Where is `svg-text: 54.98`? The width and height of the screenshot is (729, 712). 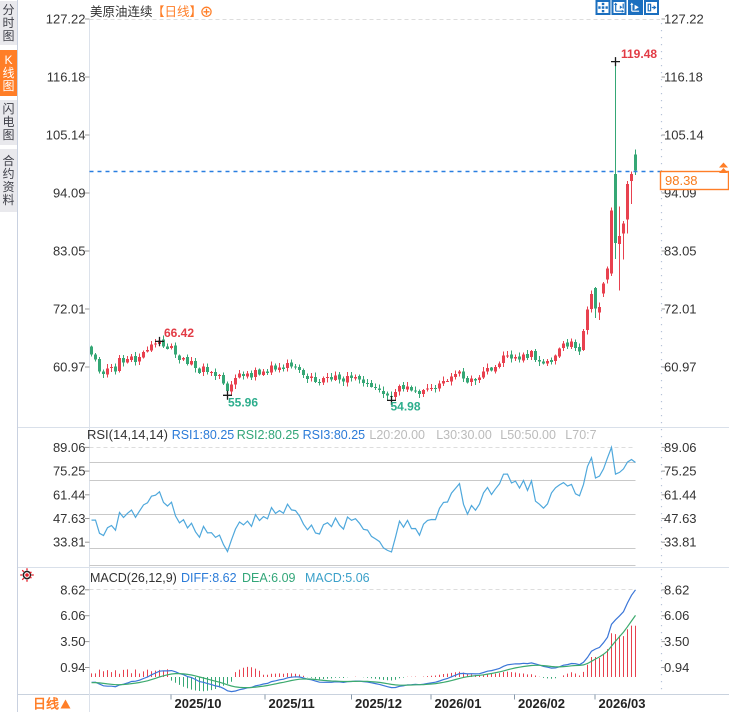
svg-text: 54.98 is located at coordinates (406, 407).